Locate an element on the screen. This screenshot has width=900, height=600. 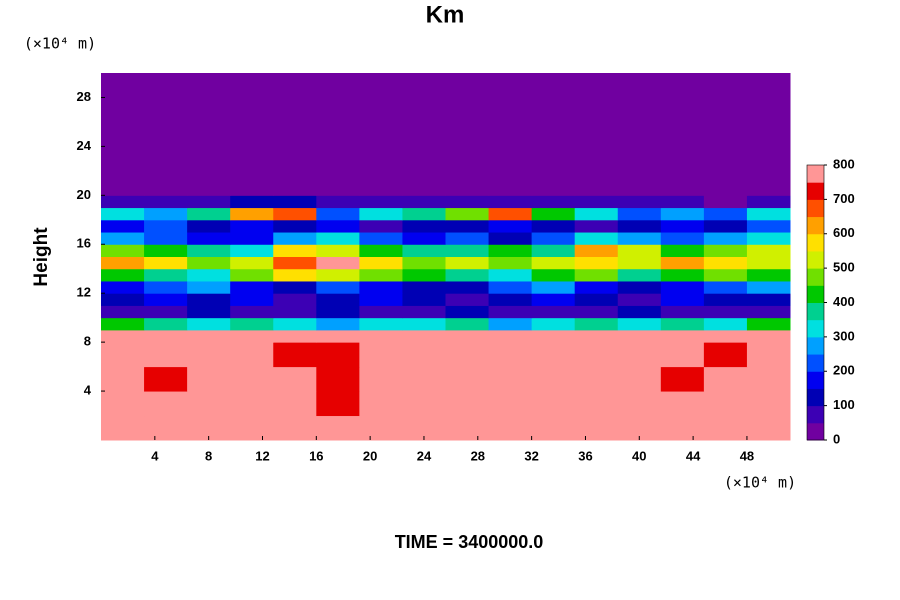
x-tick-label: 28 is located at coordinates (478, 455).